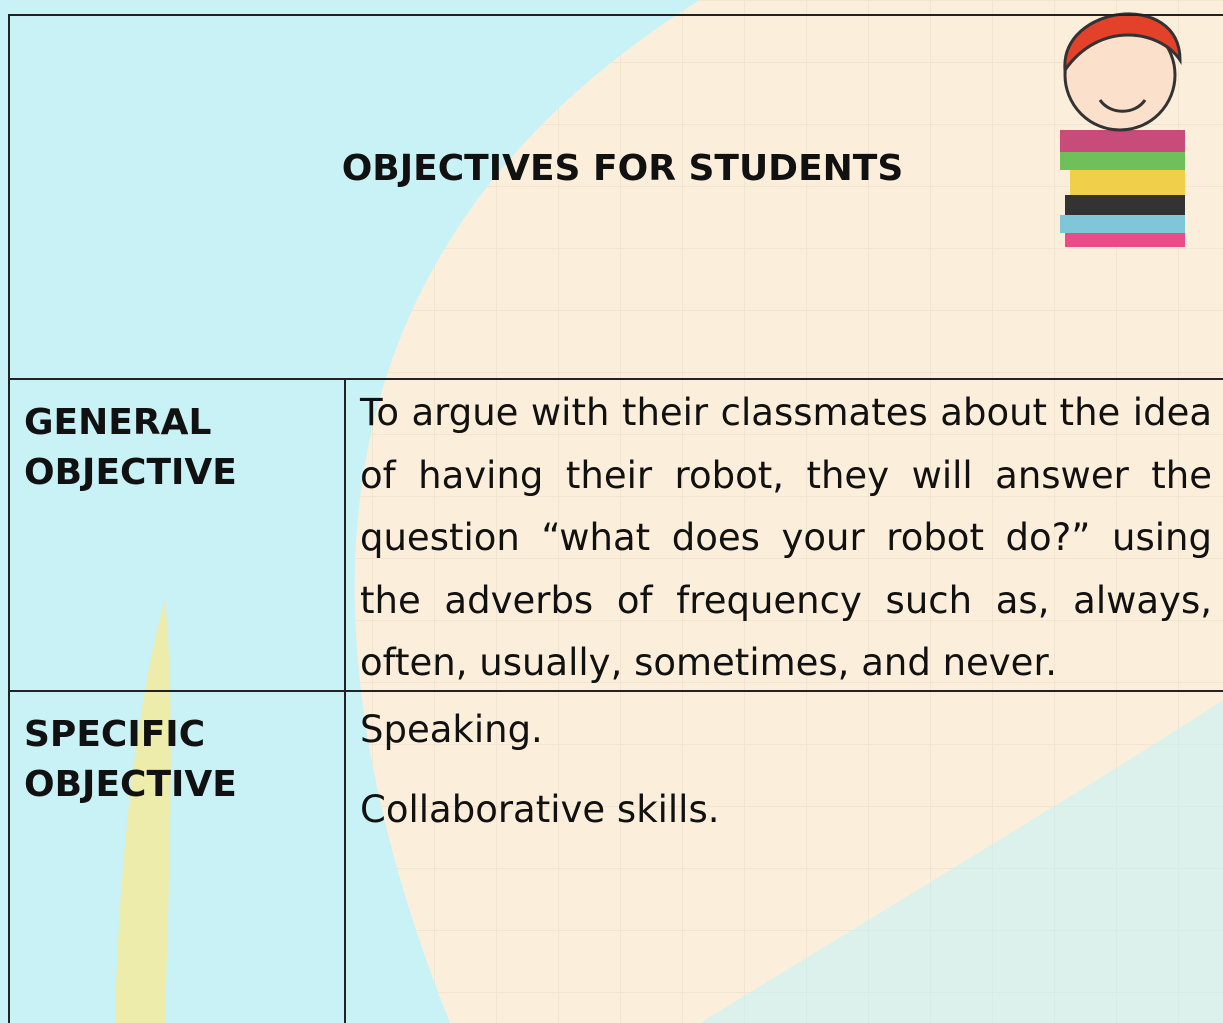 This screenshot has width=1223, height=1023. What do you see at coordinates (786, 770) in the screenshot?
I see `row-content: Speaking. Collaborative skills.` at bounding box center [786, 770].